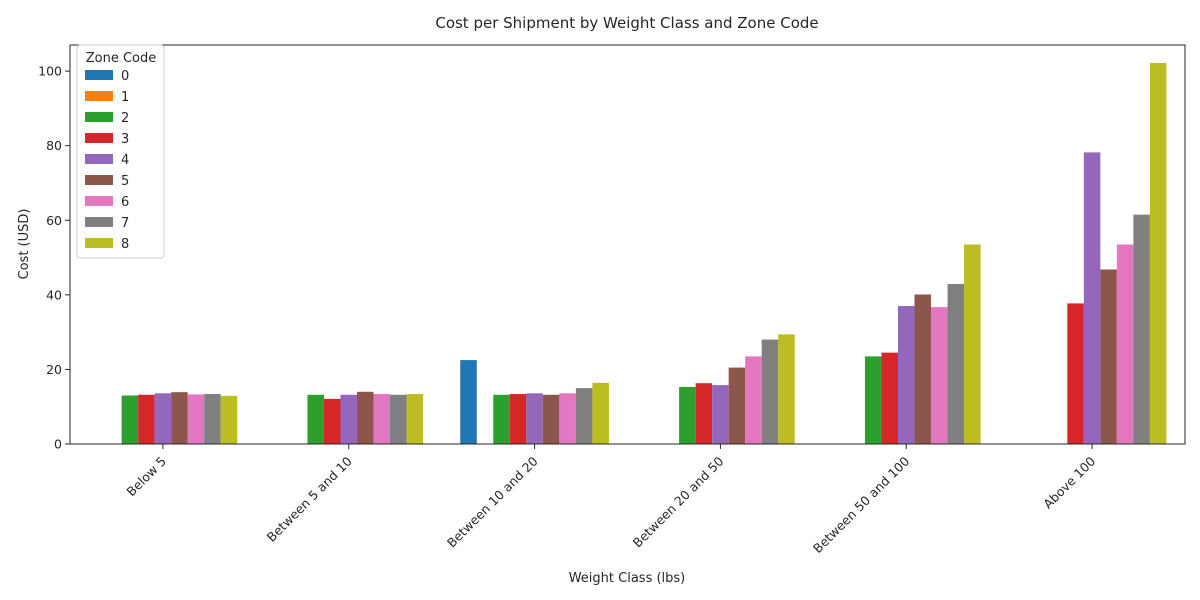 This screenshot has height=600, width=1200. What do you see at coordinates (125, 181) in the screenshot?
I see `legend-label-zone-5: 5` at bounding box center [125, 181].